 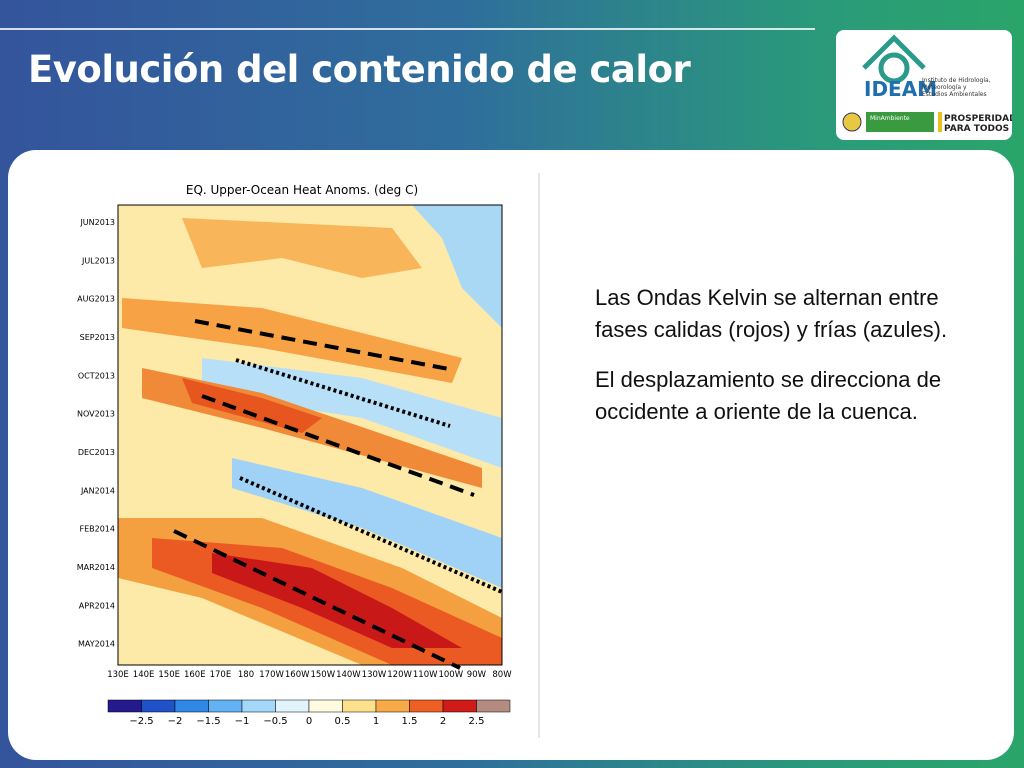 I want to click on y-label: APR2014, so click(x=97, y=605).